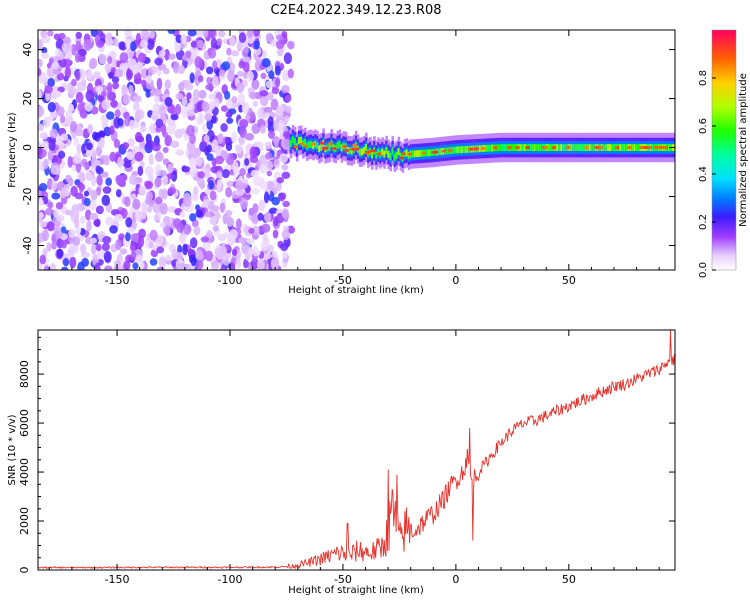  I want to click on spectrogram-x-tick-label: 50, so click(569, 280).